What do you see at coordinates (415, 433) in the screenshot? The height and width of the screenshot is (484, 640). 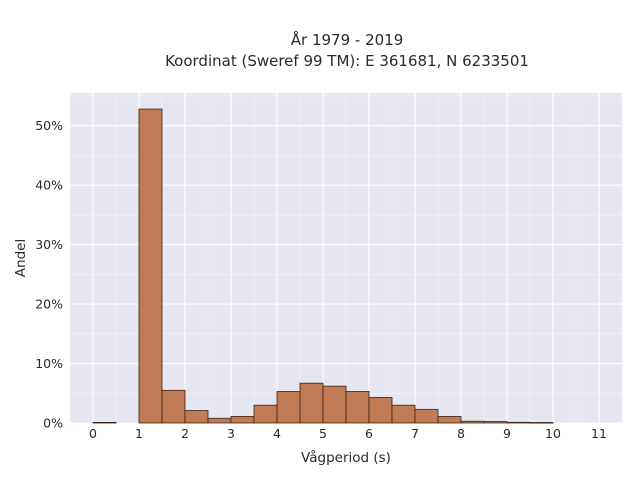 I see `x-tick-label: 7` at bounding box center [415, 433].